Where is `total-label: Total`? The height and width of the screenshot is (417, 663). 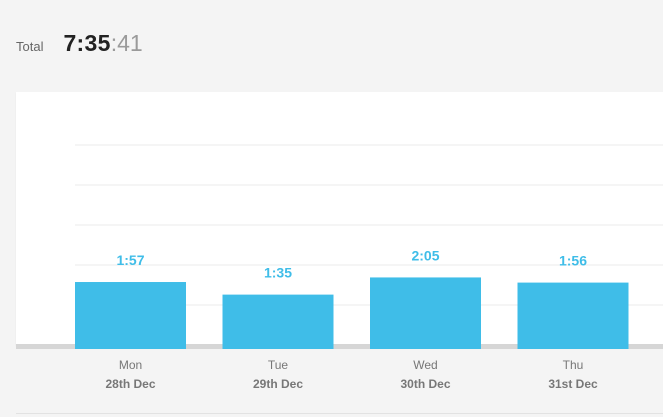 total-label: Total is located at coordinates (30, 46).